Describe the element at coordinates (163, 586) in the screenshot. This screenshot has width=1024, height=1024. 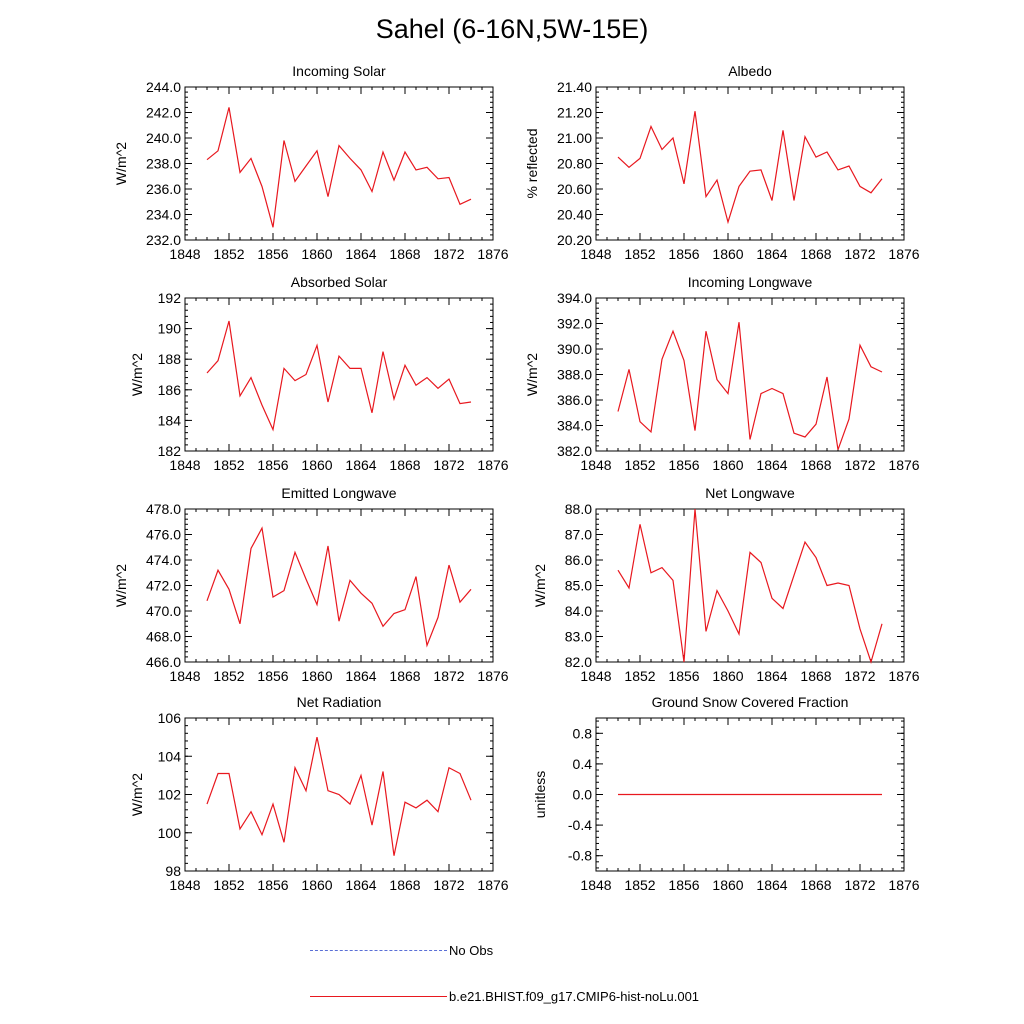
I see `y-tick-label: 472.0` at that location.